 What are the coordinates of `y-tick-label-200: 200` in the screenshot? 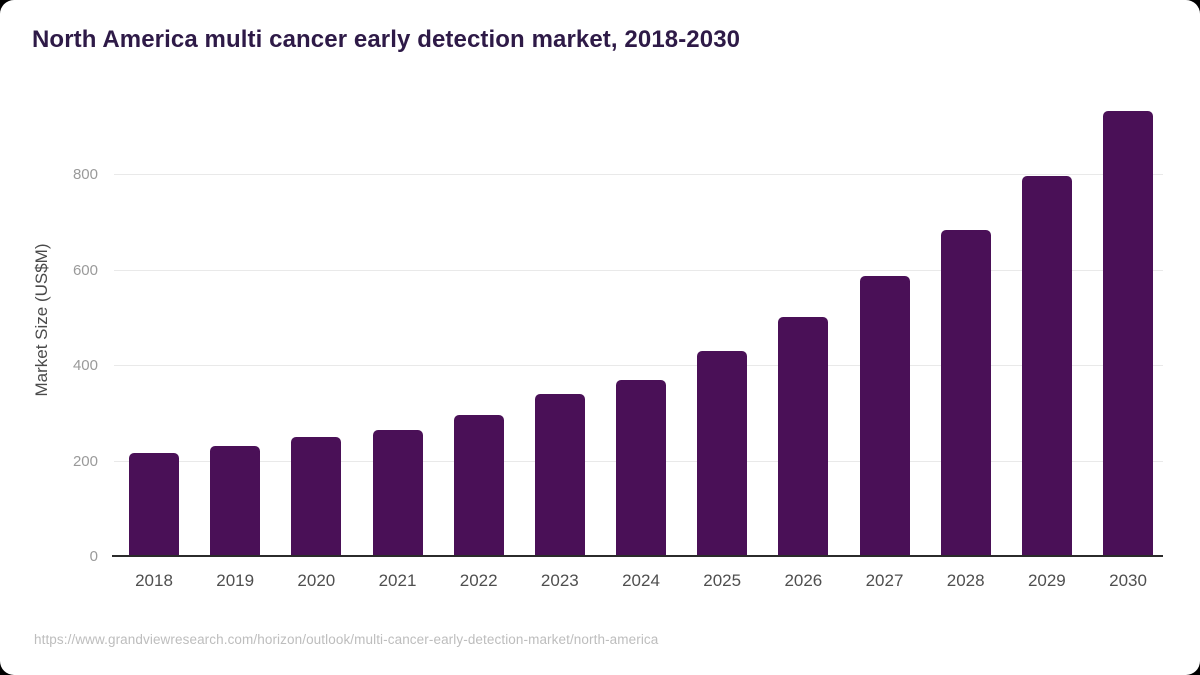 It's located at (85, 461).